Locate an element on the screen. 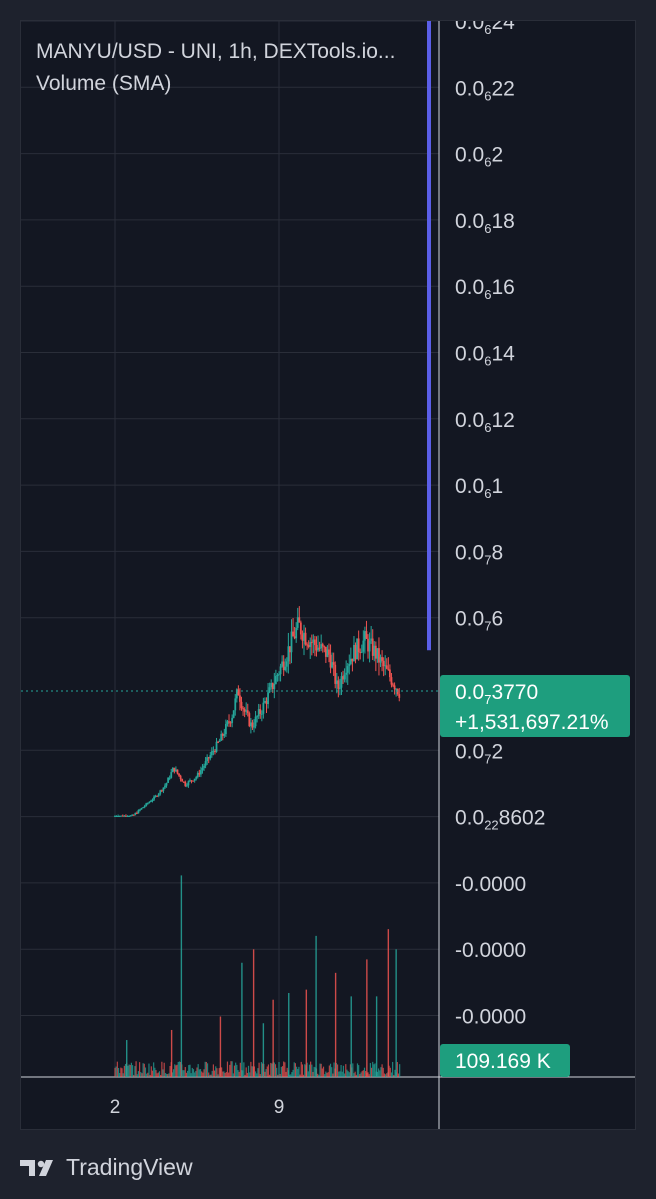  last-price-badge: 0.073770 +1,531,697.21% is located at coordinates (535, 706).